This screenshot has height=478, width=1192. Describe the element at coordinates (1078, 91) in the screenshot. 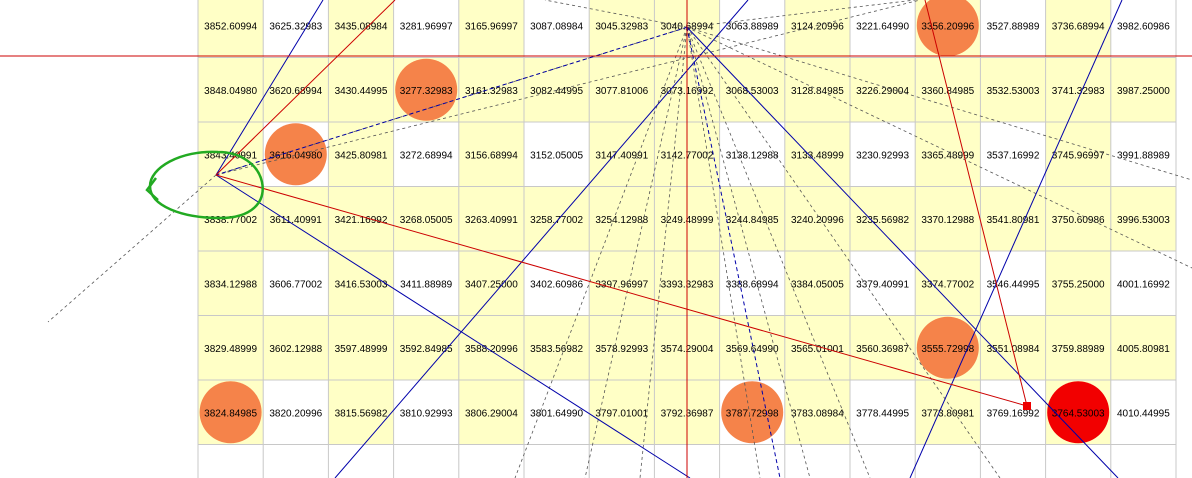

I see `cell-value: 3741.32983` at that location.